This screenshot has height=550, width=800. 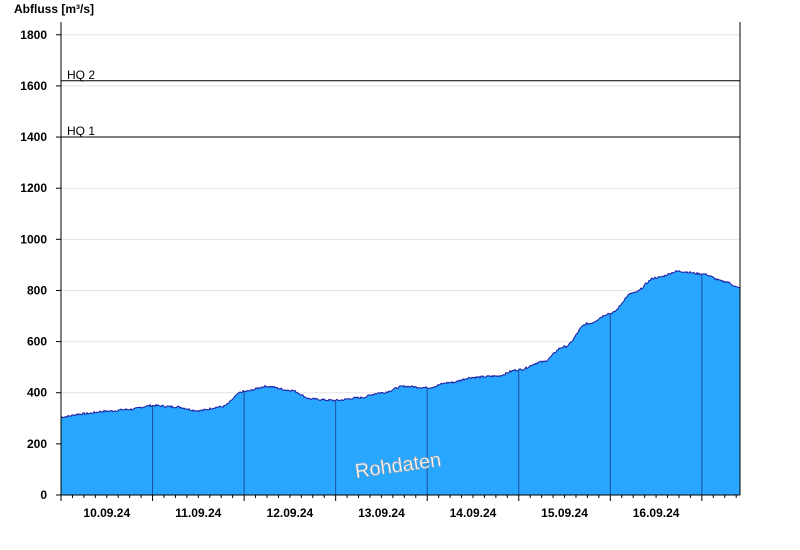 What do you see at coordinates (81, 75) in the screenshot?
I see `reference-label-2: HQ 2` at bounding box center [81, 75].